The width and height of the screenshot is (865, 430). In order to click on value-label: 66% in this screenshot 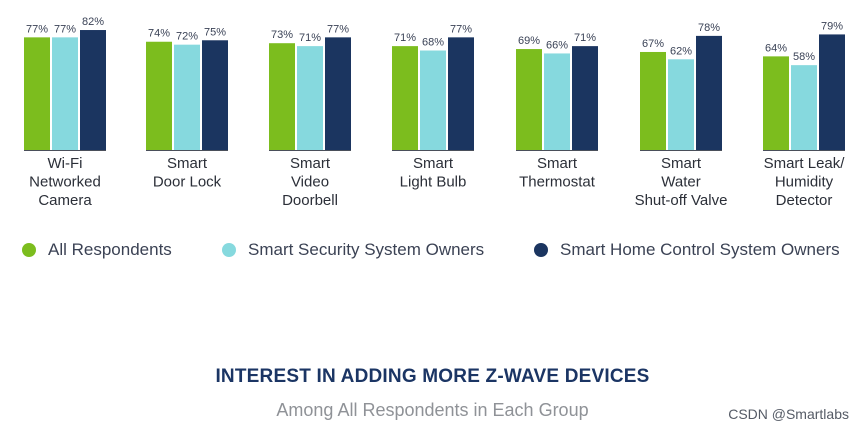, I will do `click(557, 45)`.